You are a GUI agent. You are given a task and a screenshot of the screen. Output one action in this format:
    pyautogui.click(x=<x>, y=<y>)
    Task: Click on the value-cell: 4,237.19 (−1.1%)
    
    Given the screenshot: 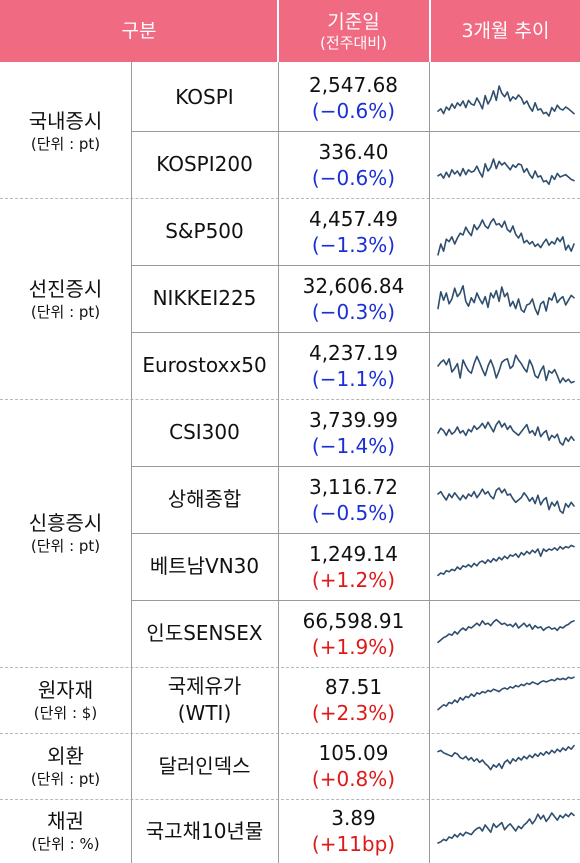 What is the action you would take?
    pyautogui.click(x=353, y=365)
    